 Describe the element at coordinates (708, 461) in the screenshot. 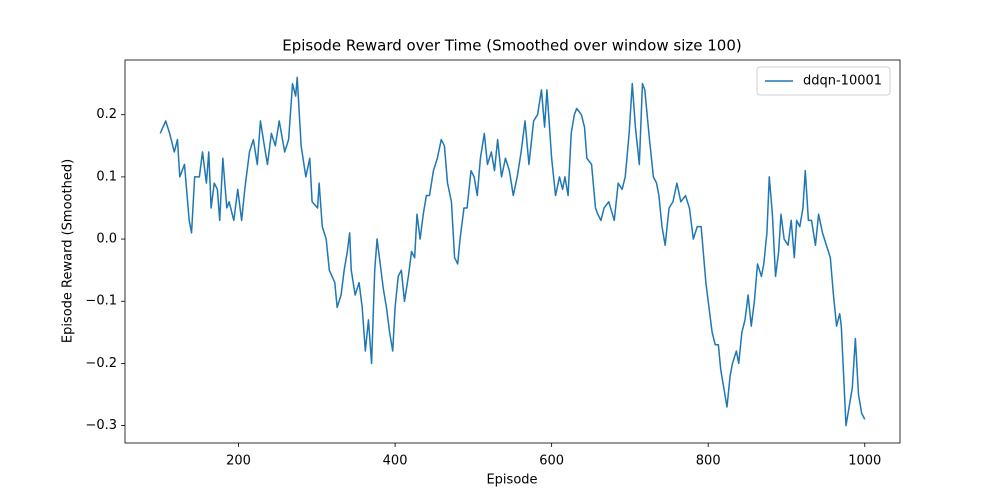

I see `x-tick-label: 800` at that location.